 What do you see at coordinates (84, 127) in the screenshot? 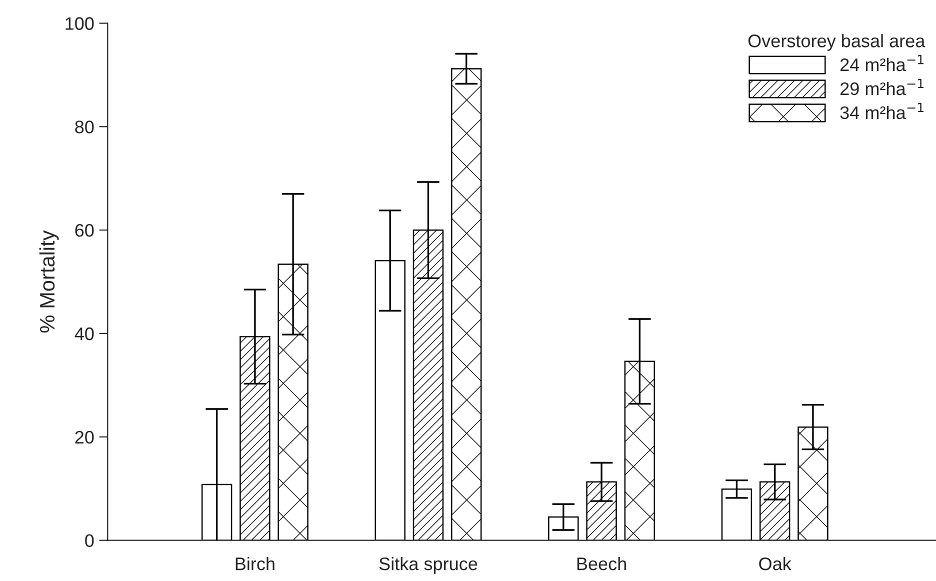
I see `y-tick-label: 80` at bounding box center [84, 127].